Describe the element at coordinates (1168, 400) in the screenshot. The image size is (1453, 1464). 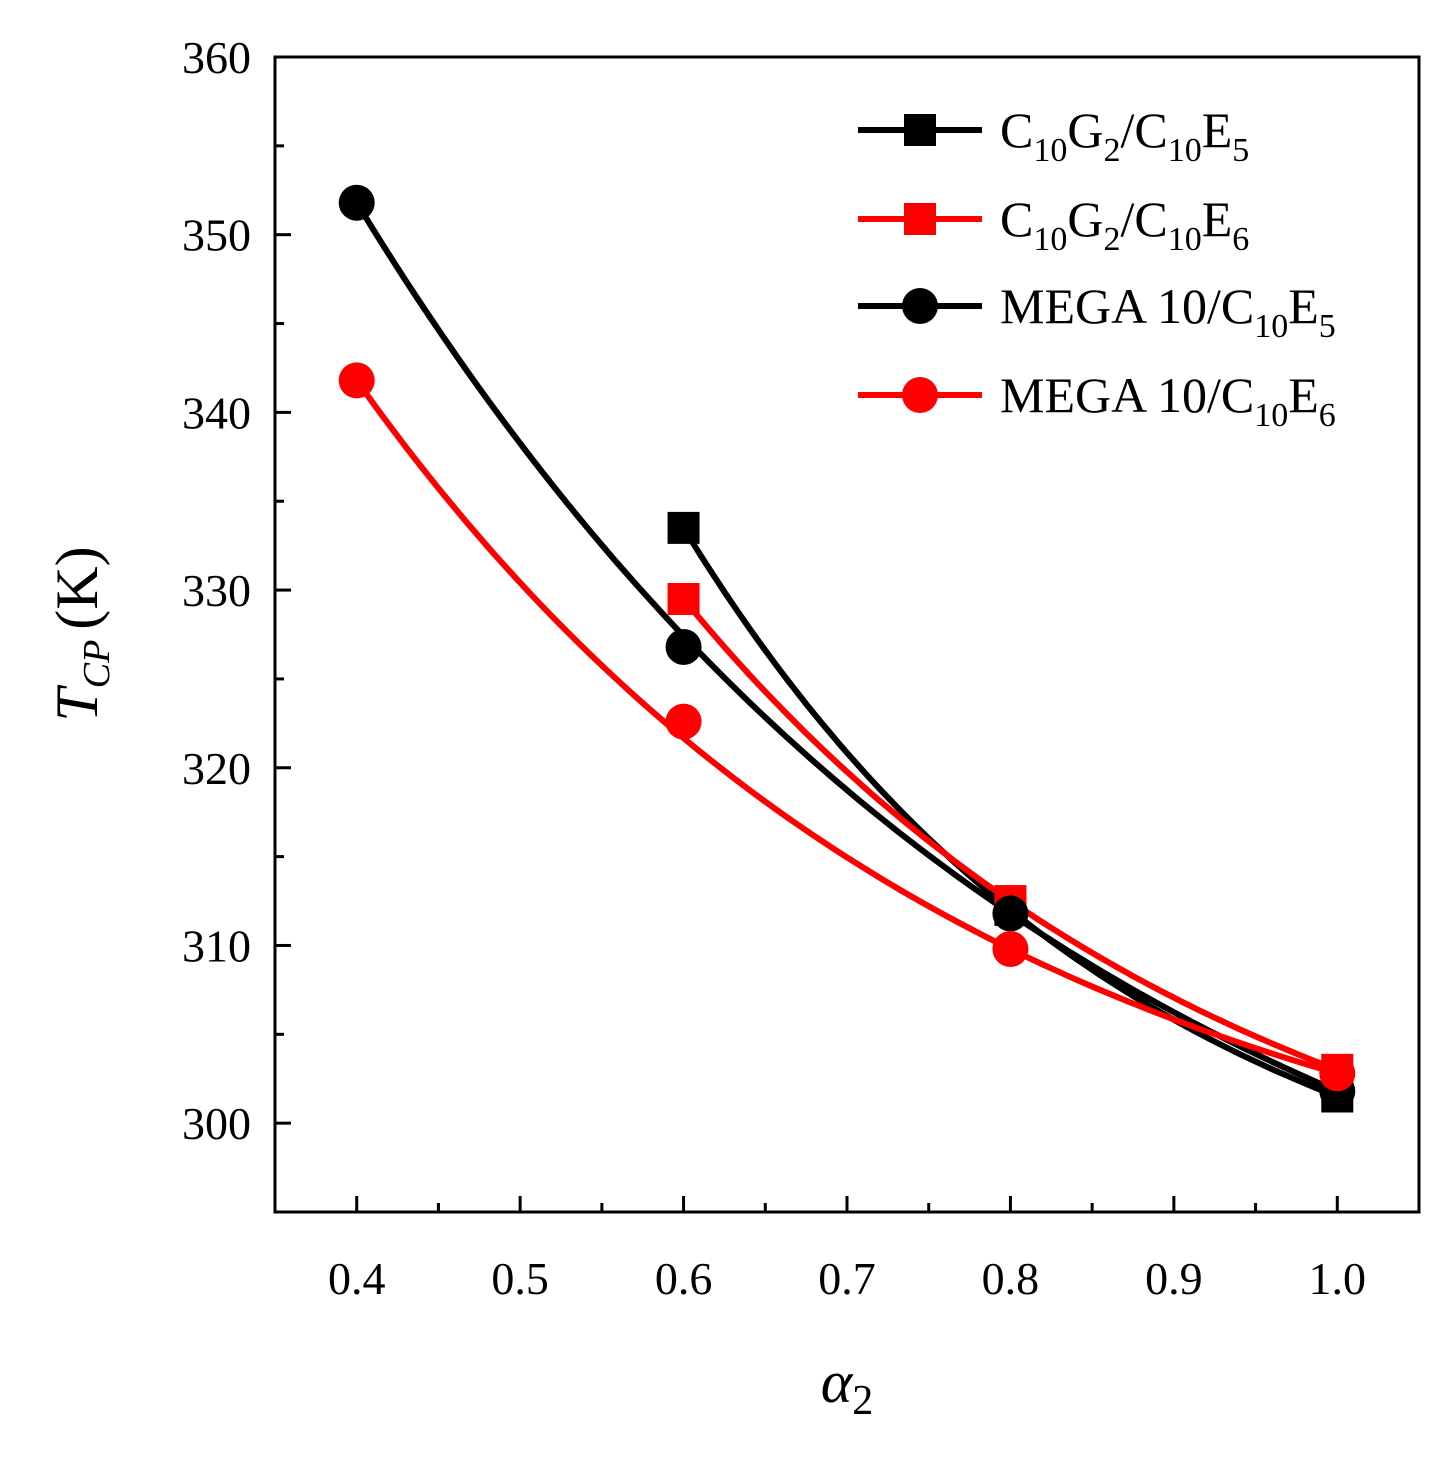
I see `legend-label-4: MEGA 10/C10E6` at that location.